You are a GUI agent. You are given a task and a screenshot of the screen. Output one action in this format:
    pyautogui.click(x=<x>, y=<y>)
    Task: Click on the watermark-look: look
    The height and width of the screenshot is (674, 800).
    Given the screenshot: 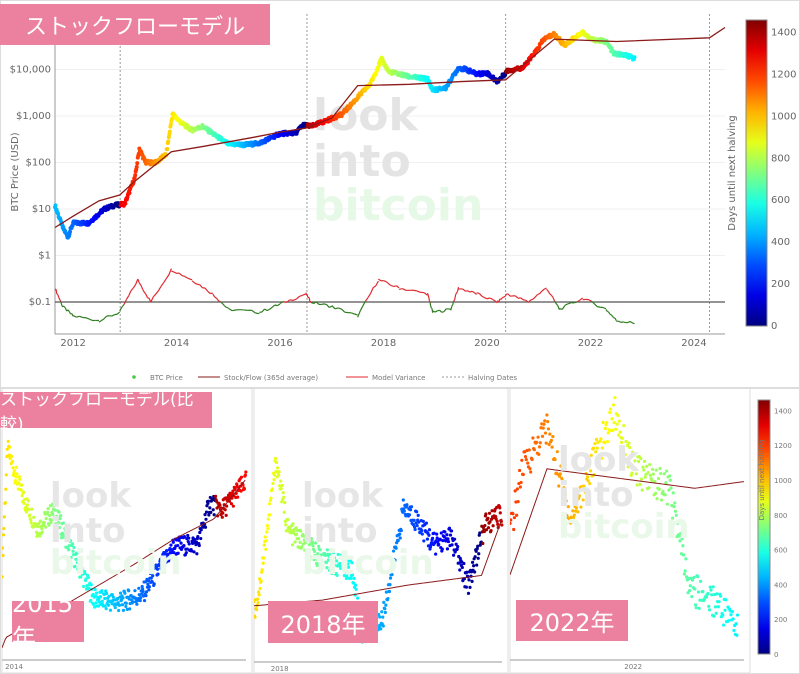 What is the action you would take?
    pyautogui.click(x=366, y=115)
    